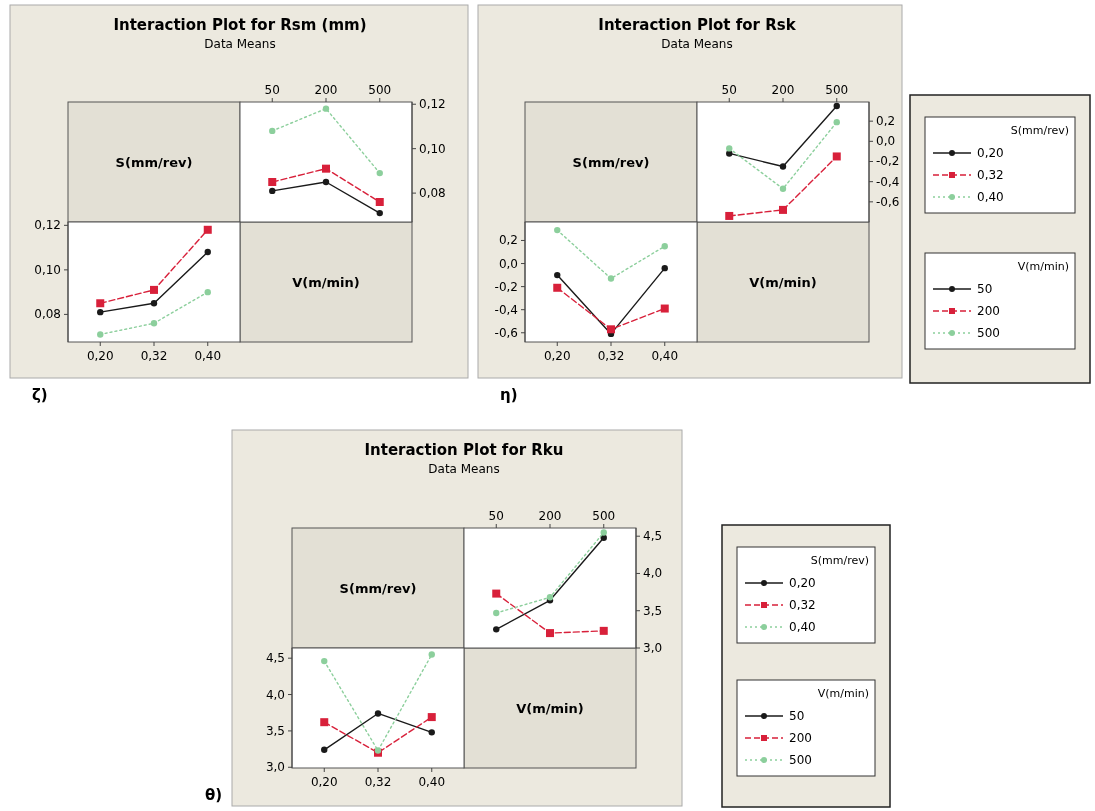 This screenshot has width=1095, height=811. I want to click on text: ζ), so click(40, 395).